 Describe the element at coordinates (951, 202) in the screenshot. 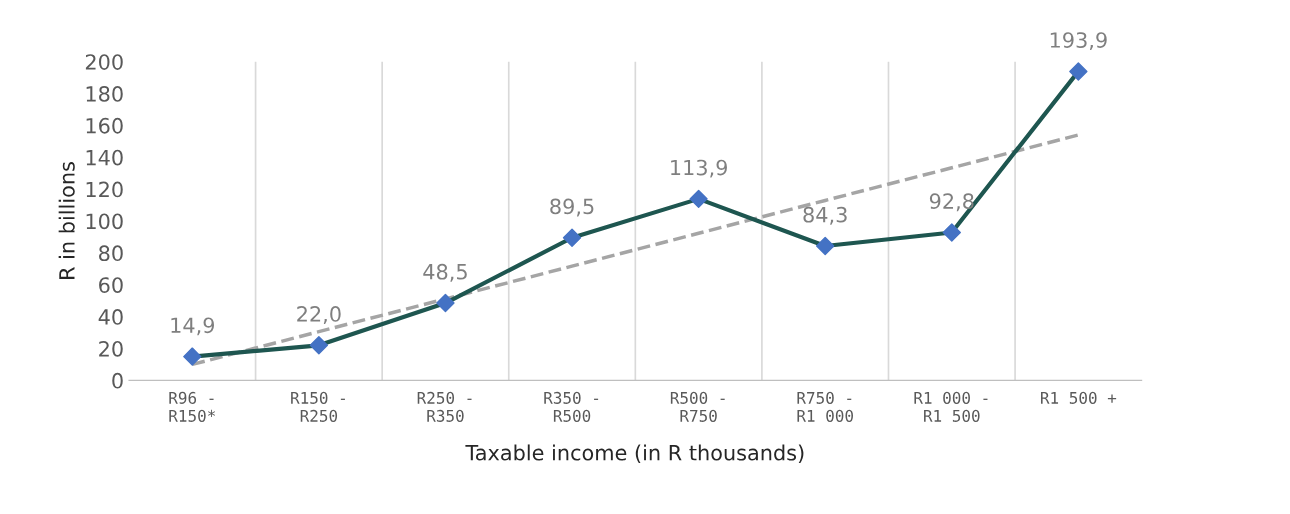

I see `data-label: 92,8` at that location.